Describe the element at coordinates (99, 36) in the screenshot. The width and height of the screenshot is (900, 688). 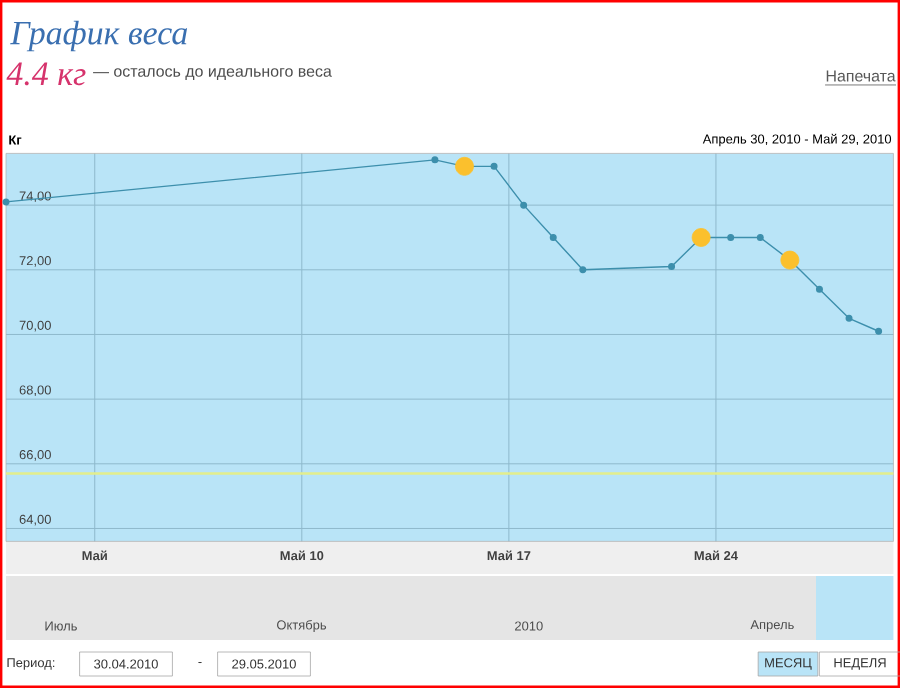
I see `chart-title: График веса` at that location.